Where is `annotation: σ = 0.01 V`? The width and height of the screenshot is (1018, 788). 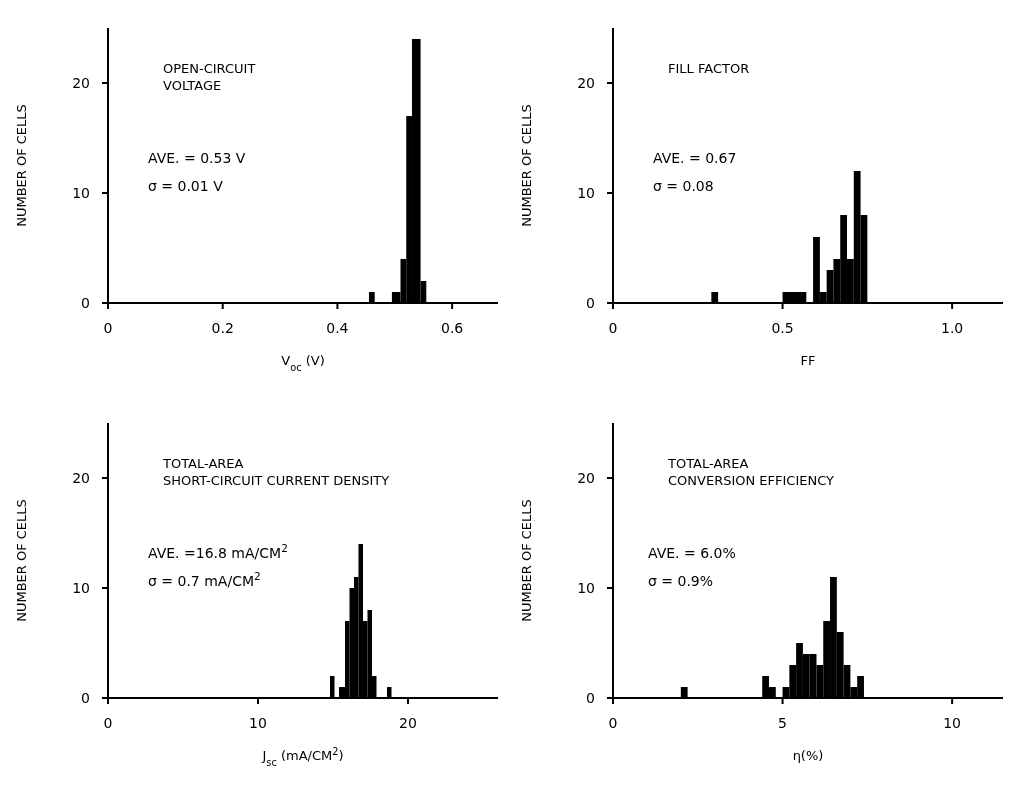 annotation: σ = 0.01 V is located at coordinates (186, 186).